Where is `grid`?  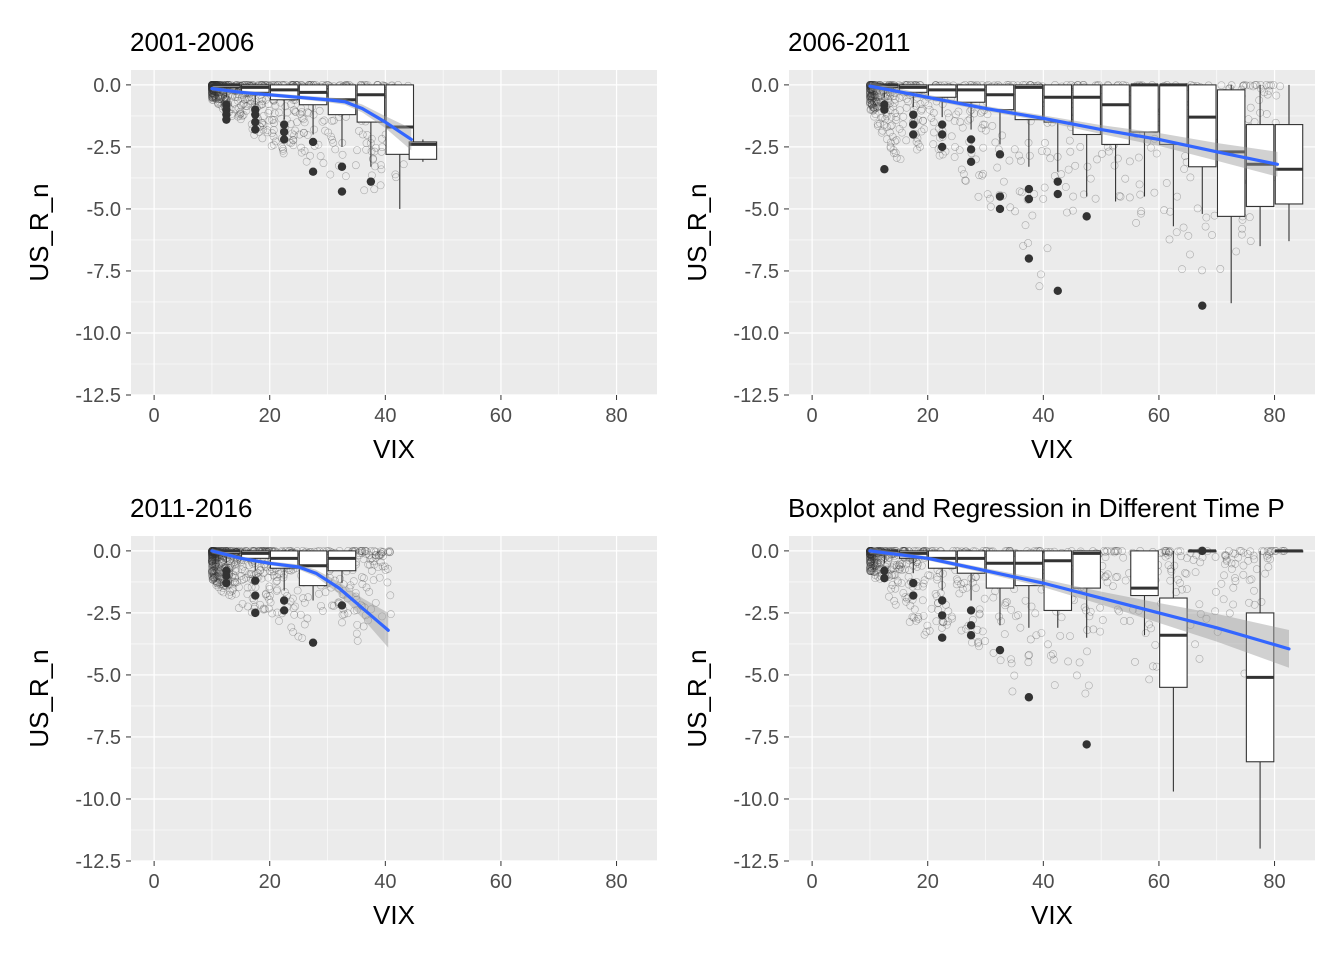
grid is located at coordinates (394, 699).